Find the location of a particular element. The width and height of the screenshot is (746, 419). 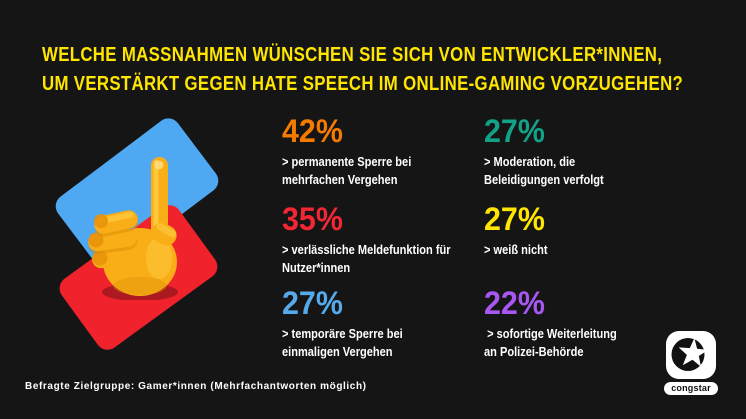

stat-value: 35% is located at coordinates (312, 219).